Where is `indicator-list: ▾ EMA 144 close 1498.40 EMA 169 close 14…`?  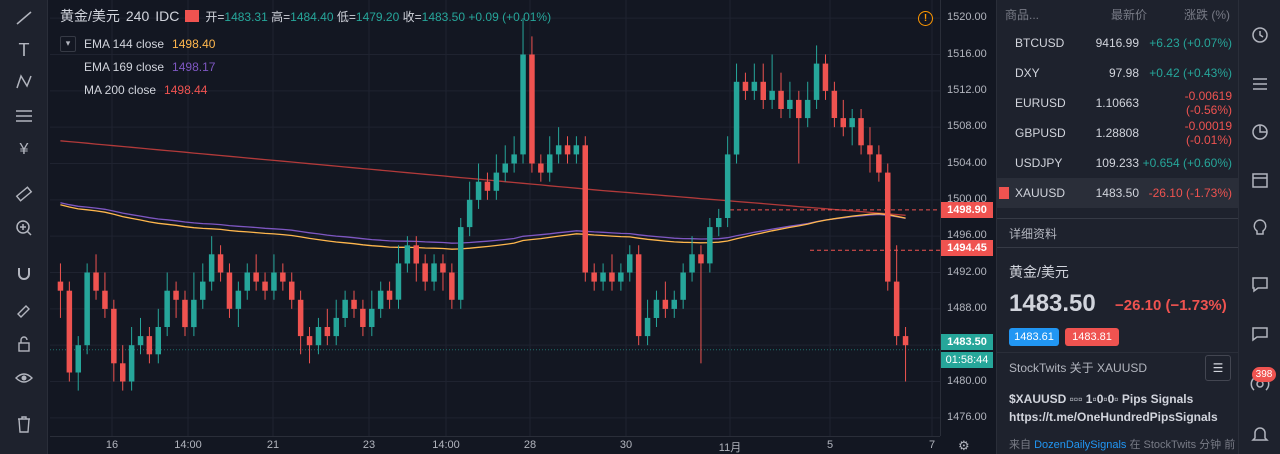 indicator-list: ▾ EMA 144 close 1498.40 EMA 169 close 14… is located at coordinates (137, 66).